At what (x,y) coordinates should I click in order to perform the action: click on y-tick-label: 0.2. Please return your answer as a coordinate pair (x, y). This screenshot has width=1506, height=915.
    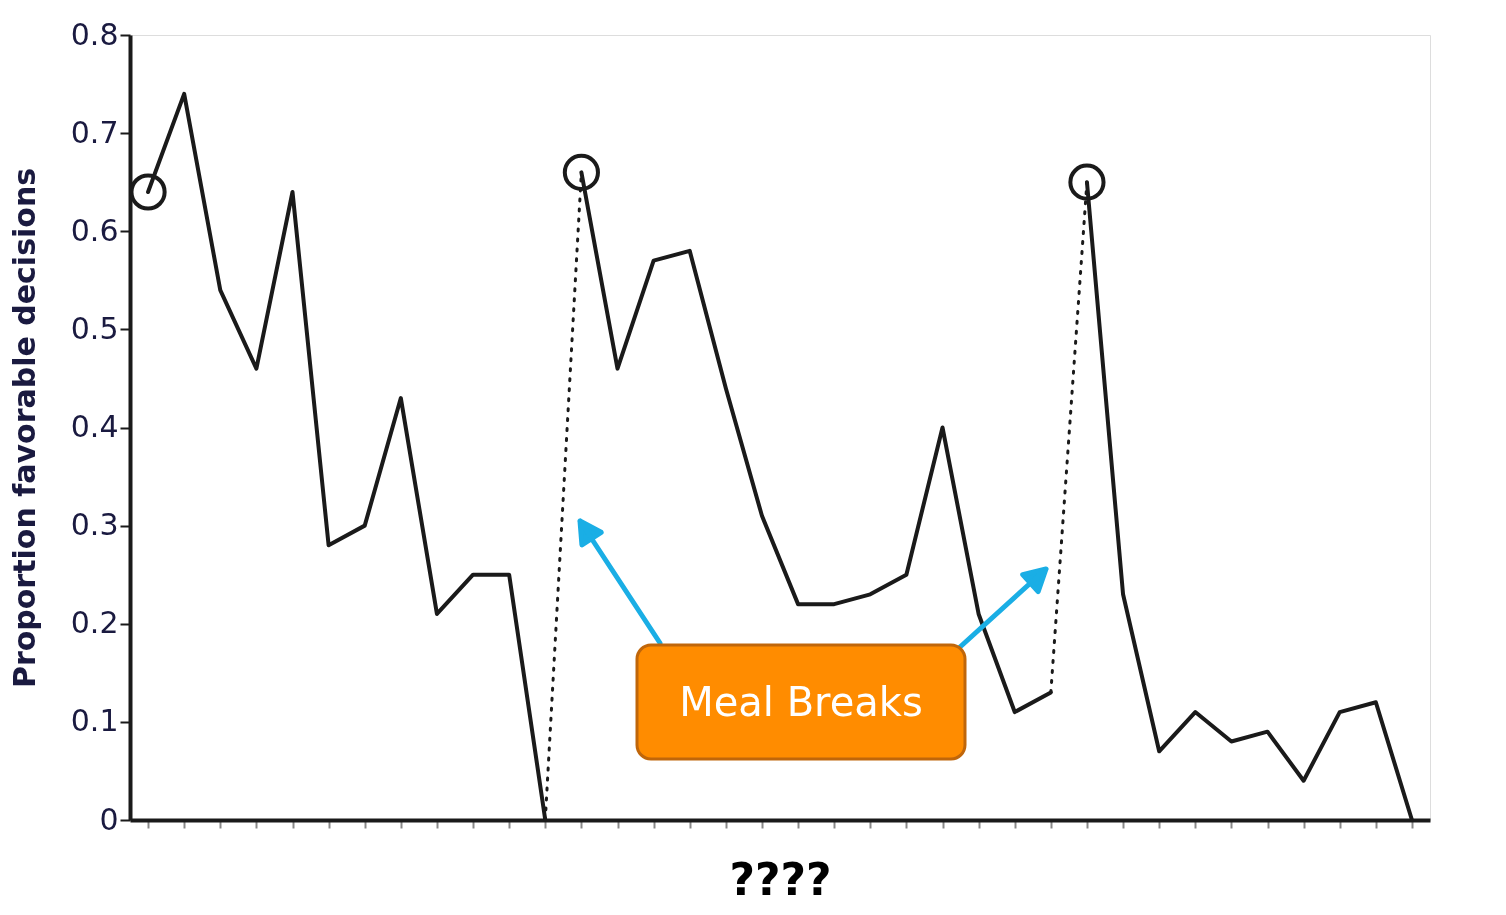
    Looking at the image, I should click on (94, 623).